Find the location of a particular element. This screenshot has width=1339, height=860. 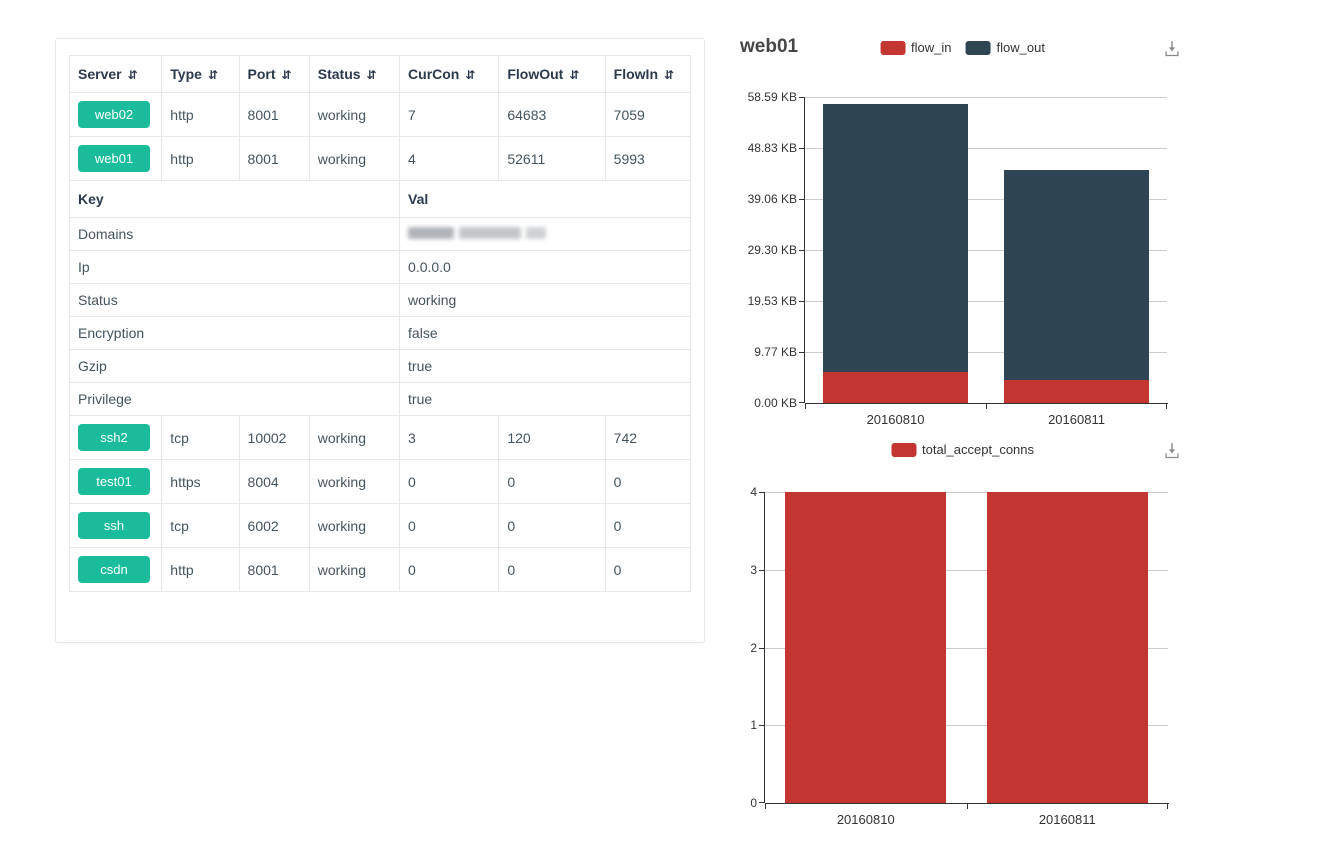

column-header-port: Port ⇵ is located at coordinates (274, 74).